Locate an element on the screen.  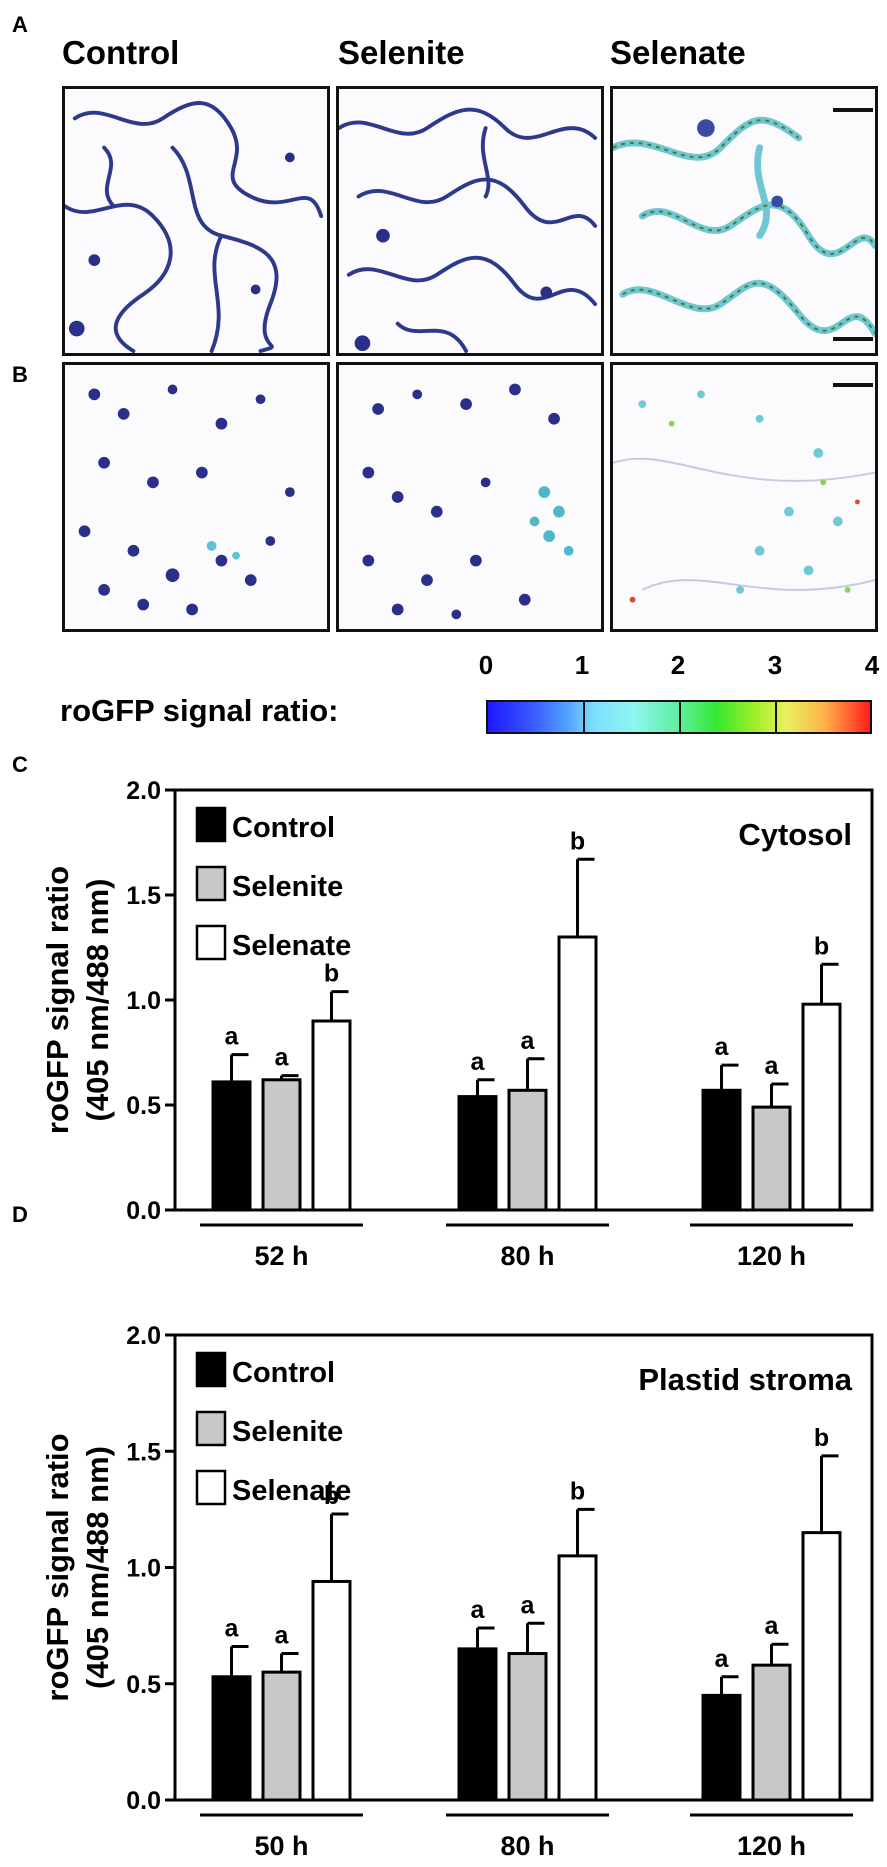
stroma-ytick-label-1: 0.5 is located at coordinates (143, 1685).